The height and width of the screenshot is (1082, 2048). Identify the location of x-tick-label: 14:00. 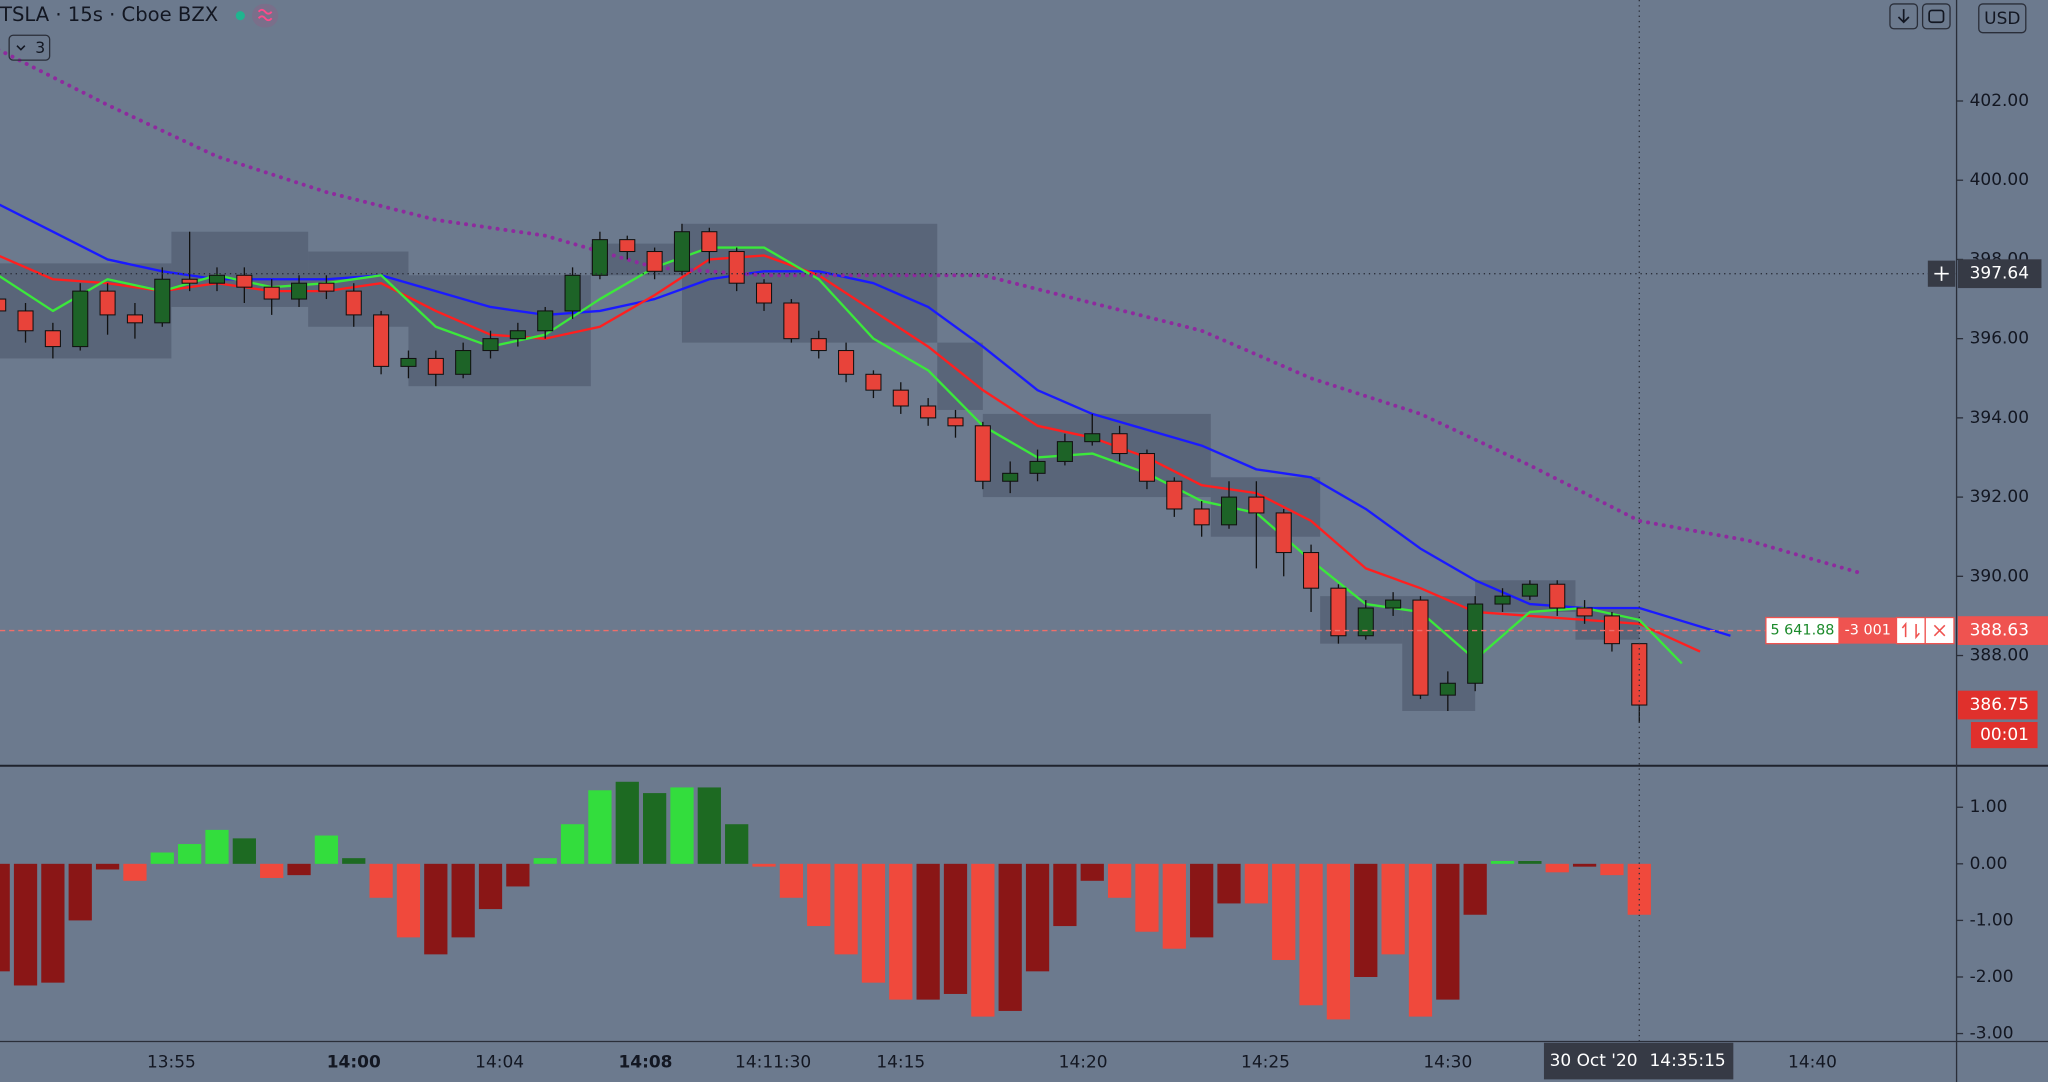
(354, 1062).